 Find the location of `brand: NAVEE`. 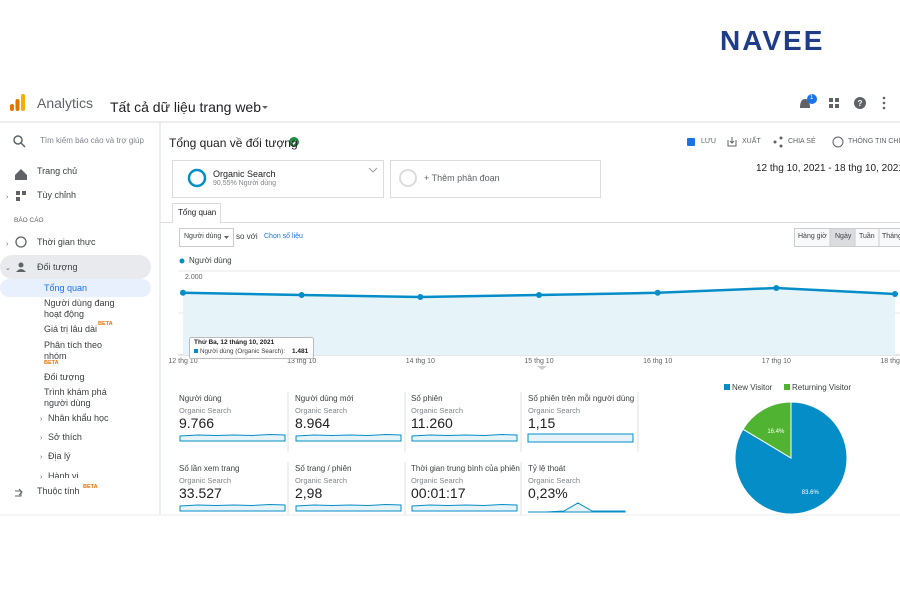

brand: NAVEE is located at coordinates (772, 40).